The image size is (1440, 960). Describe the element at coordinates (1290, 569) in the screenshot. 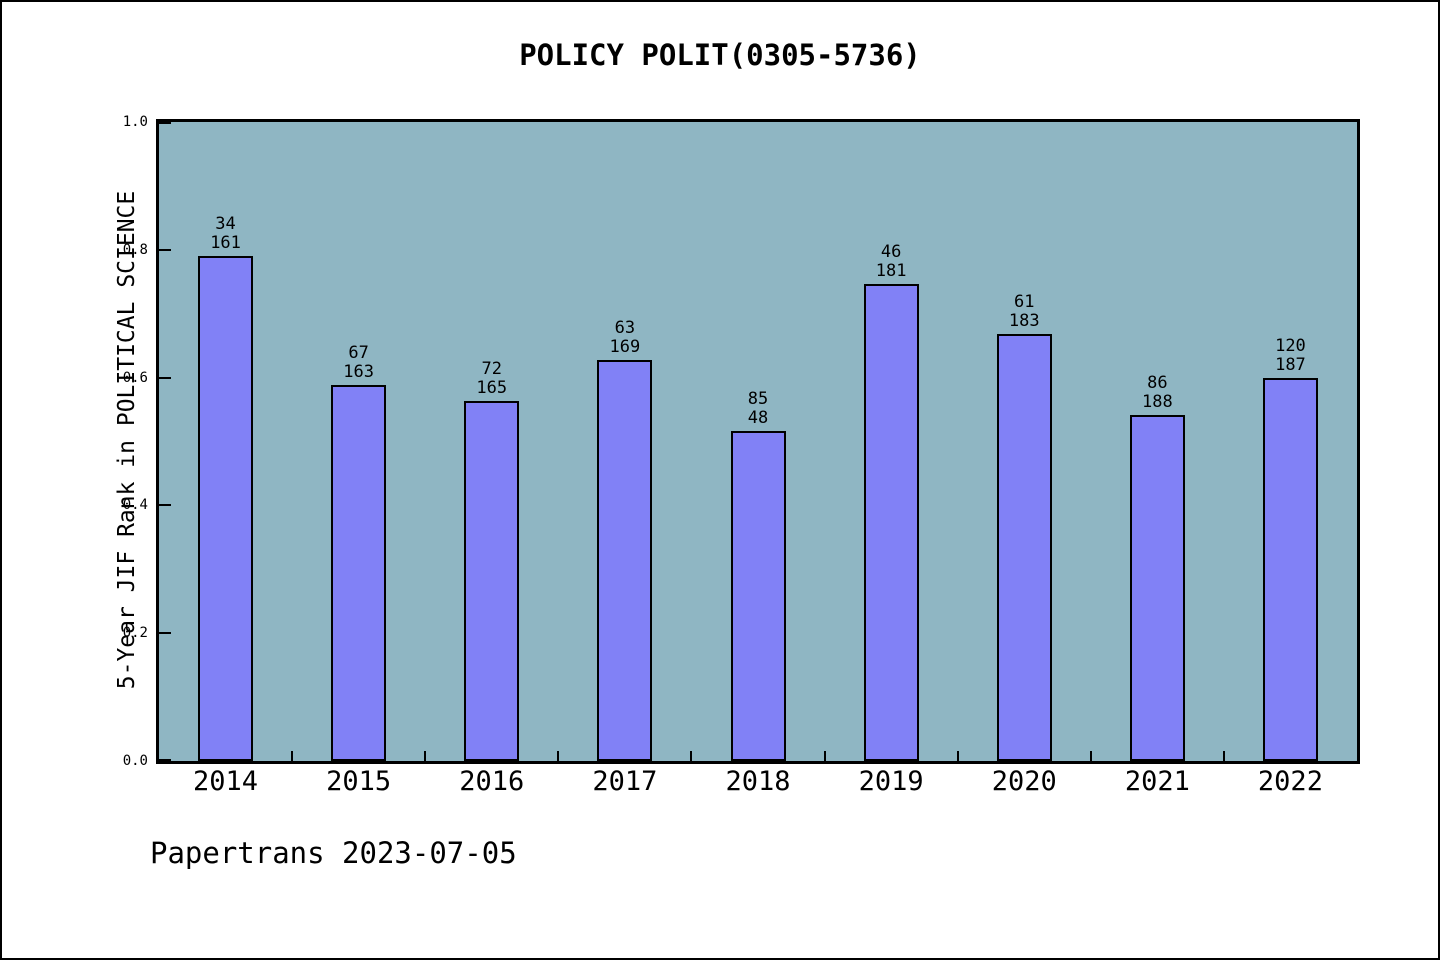

I see `bar-2022` at that location.